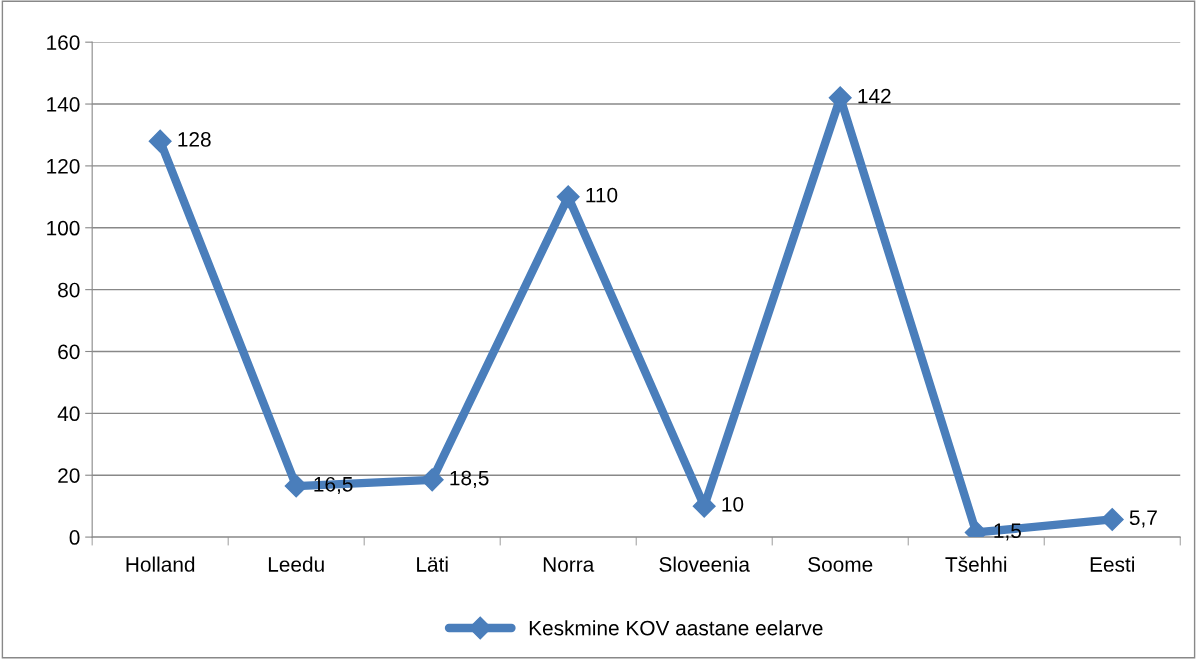  What do you see at coordinates (733, 504) in the screenshot?
I see `data-label: 10` at bounding box center [733, 504].